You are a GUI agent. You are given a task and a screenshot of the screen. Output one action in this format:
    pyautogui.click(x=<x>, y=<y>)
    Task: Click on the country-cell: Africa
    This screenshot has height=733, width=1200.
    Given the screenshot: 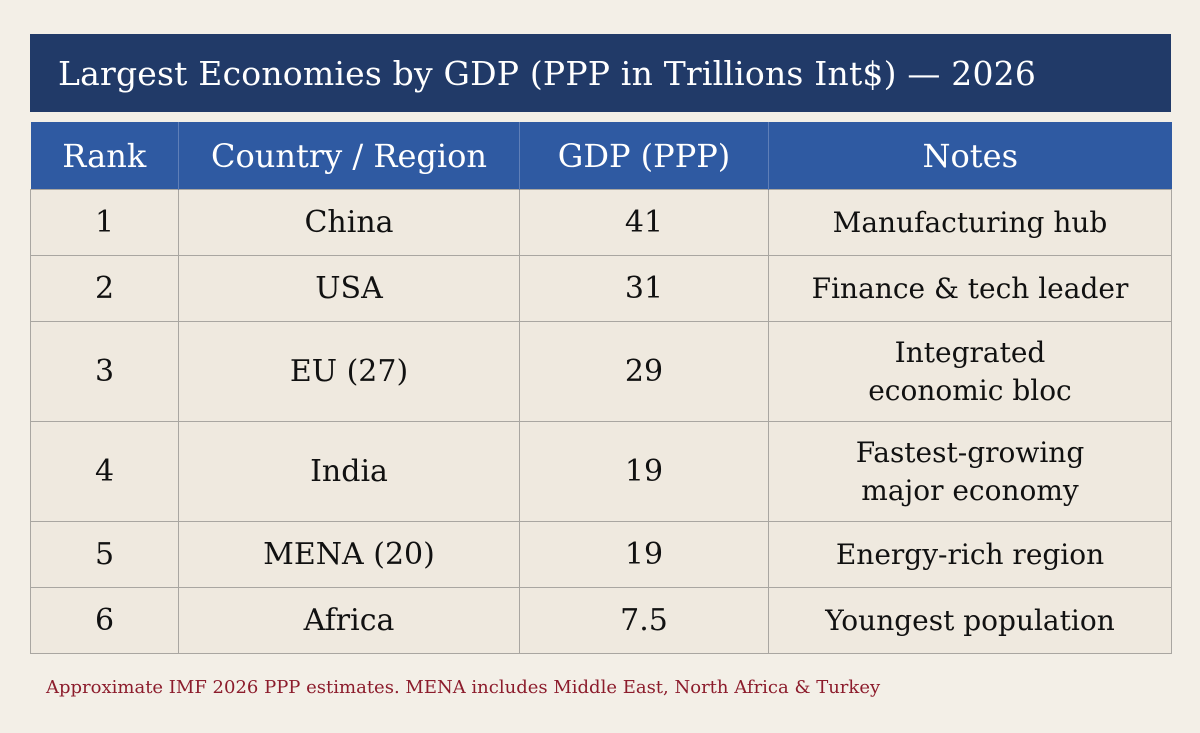 What is the action you would take?
    pyautogui.click(x=349, y=620)
    